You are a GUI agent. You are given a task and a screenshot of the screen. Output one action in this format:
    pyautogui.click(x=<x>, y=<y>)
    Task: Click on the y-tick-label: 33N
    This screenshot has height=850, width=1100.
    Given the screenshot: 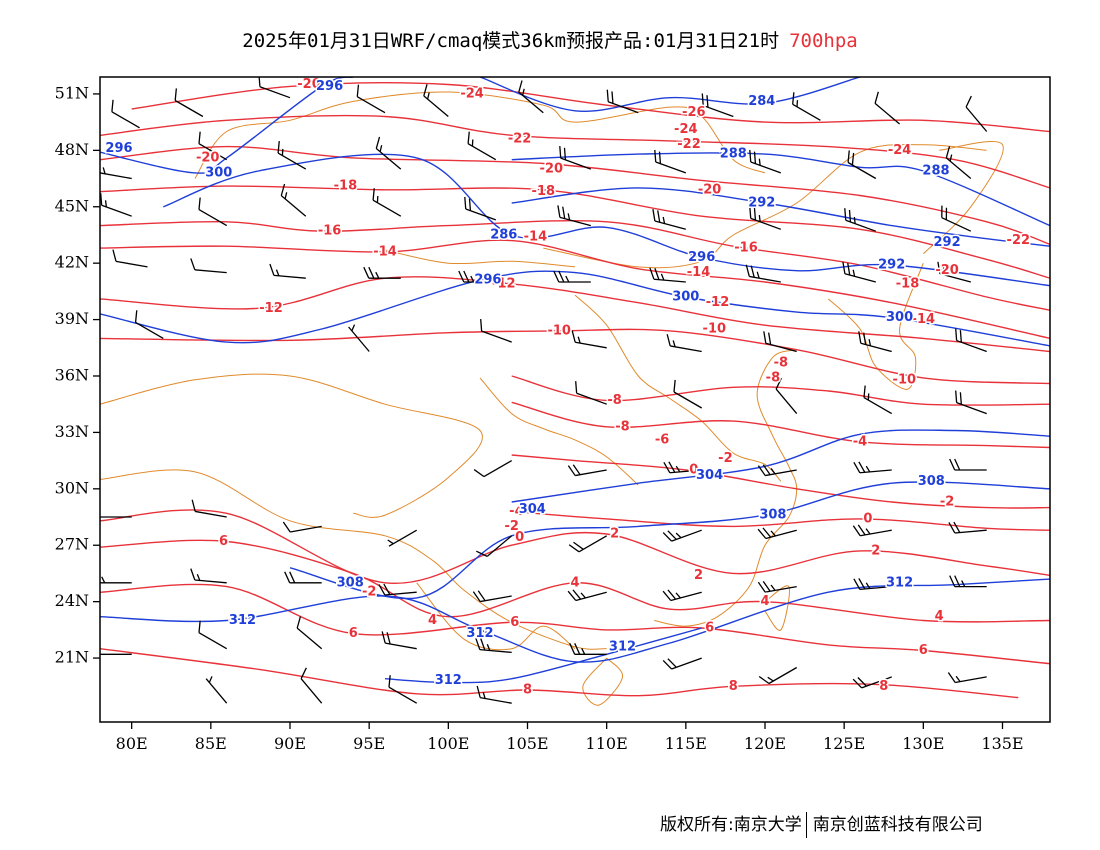 What is the action you would take?
    pyautogui.click(x=72, y=431)
    